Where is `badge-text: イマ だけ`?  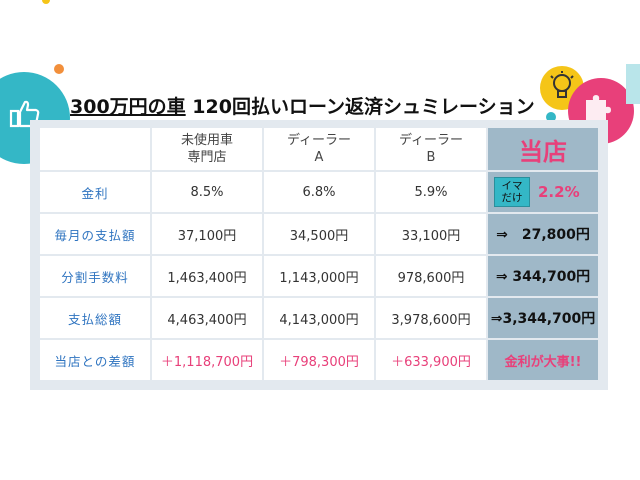
badge-text: イマ だけ is located at coordinates (512, 192).